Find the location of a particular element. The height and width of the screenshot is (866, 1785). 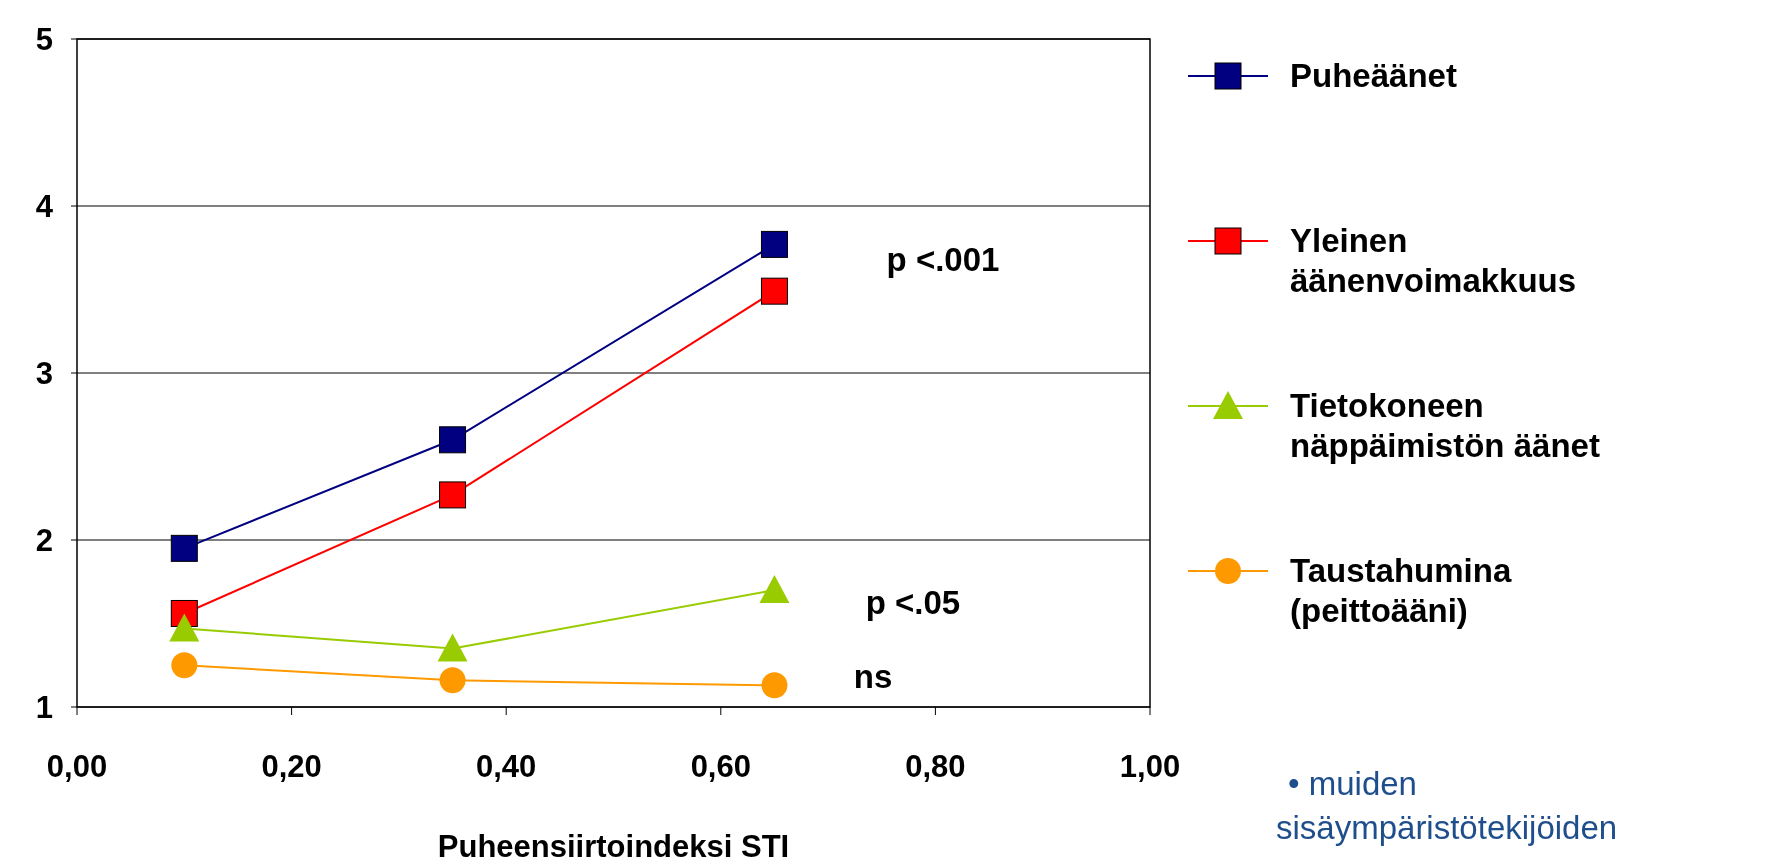

x-tick-label: 0,20 is located at coordinates (291, 766).